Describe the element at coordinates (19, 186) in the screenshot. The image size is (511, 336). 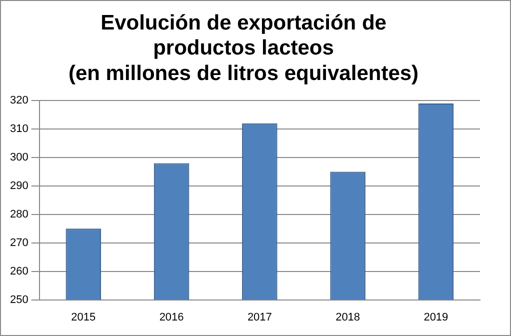
I see `y-tick-label: 290` at that location.